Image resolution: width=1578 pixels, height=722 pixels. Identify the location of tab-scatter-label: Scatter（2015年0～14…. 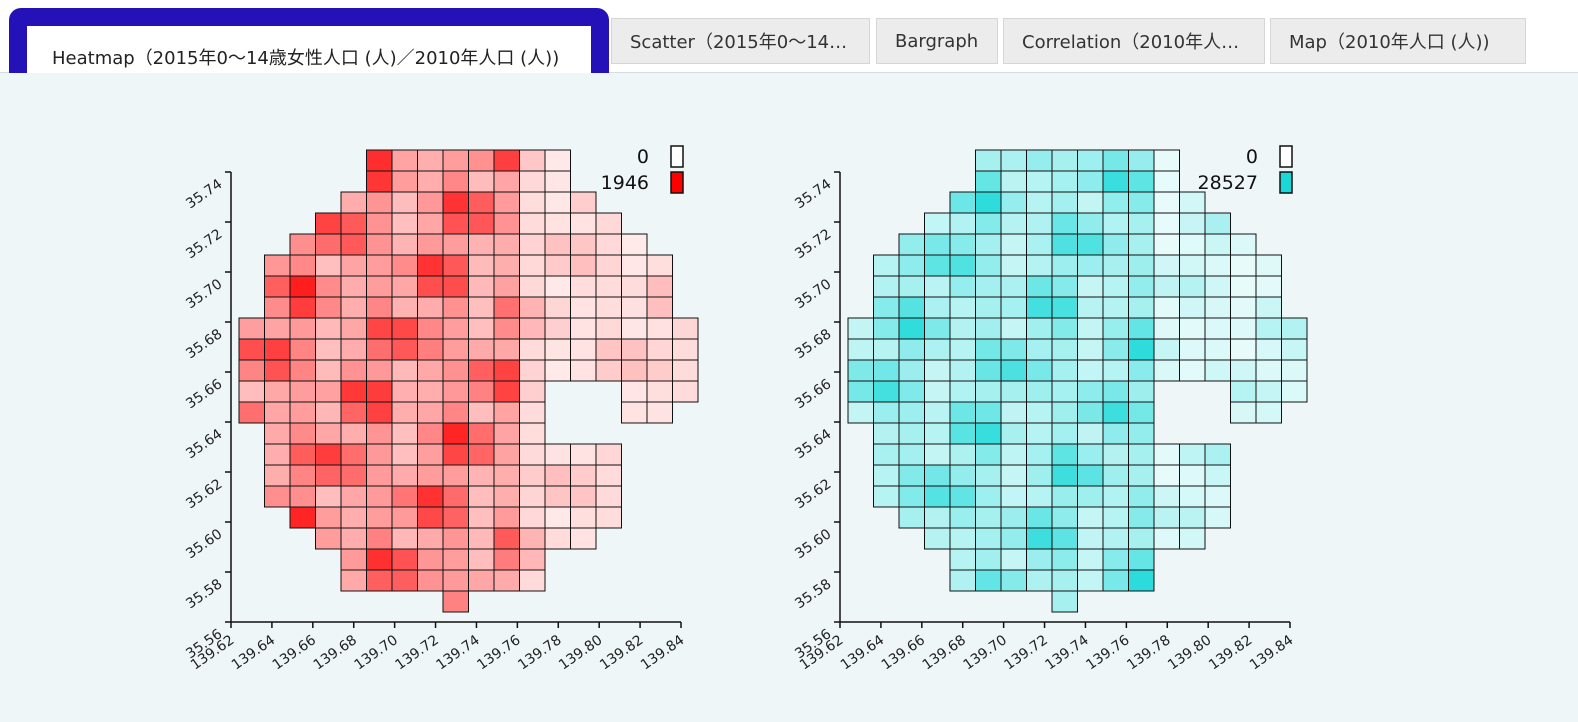
(739, 42).